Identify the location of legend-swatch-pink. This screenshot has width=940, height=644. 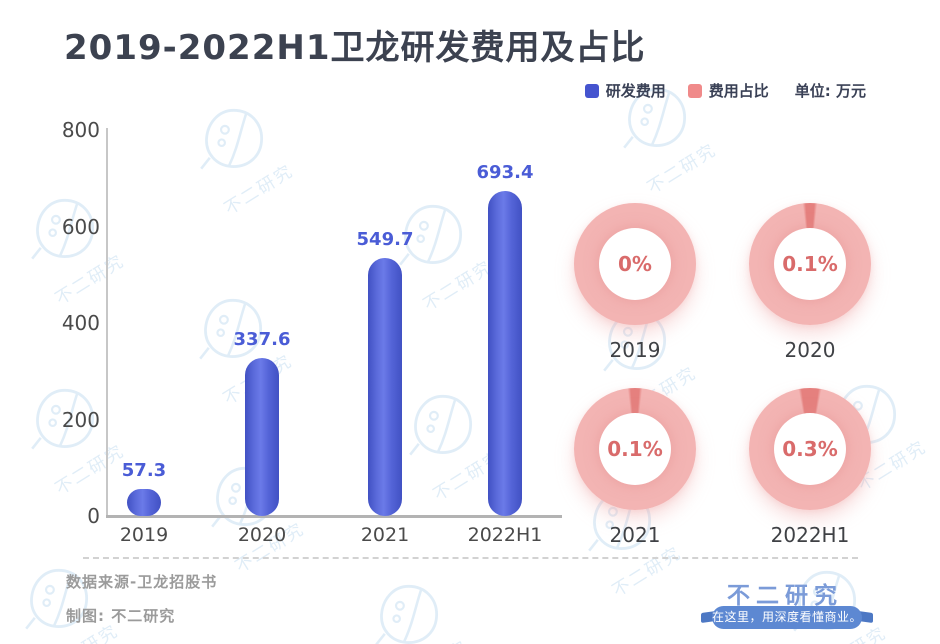
(694, 90).